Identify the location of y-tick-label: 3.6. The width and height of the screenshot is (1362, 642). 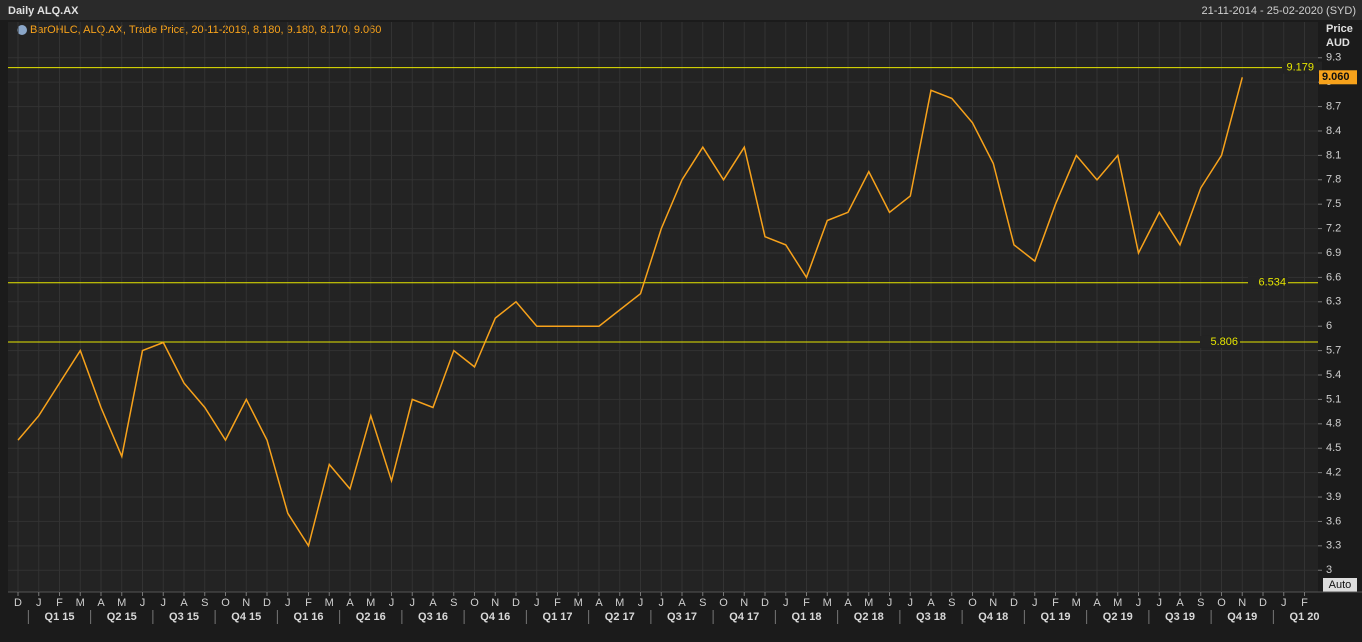
(1333, 521).